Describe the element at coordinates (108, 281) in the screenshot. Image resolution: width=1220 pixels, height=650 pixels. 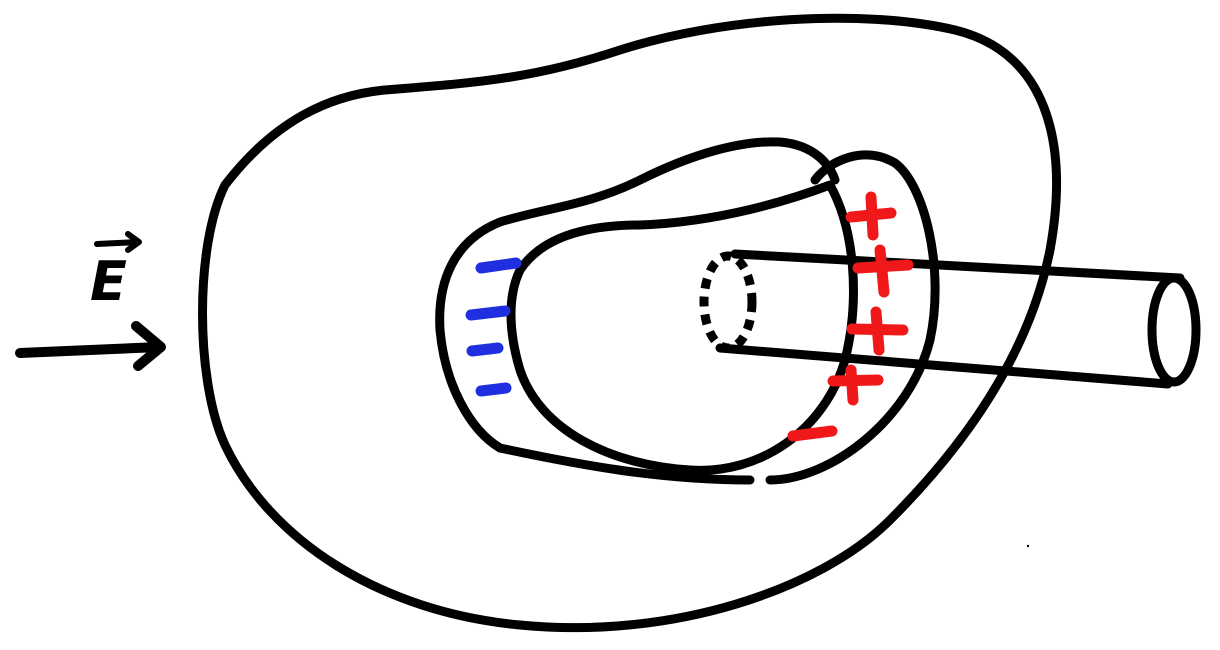
I see `field-label: E` at that location.